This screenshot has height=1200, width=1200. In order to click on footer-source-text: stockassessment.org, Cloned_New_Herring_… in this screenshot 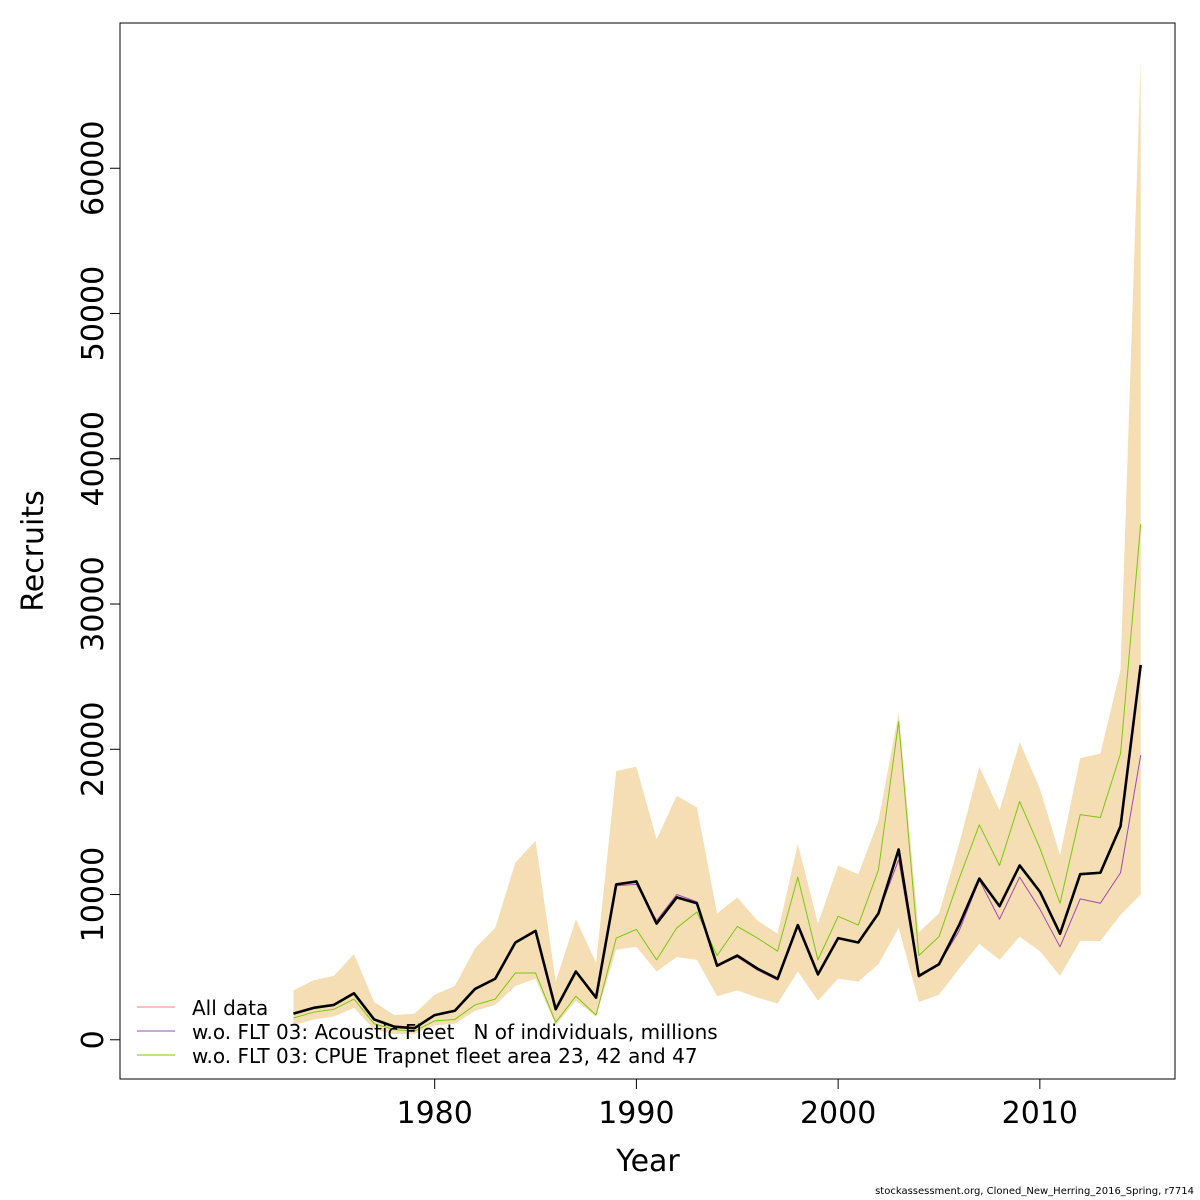, I will do `click(1034, 1191)`.